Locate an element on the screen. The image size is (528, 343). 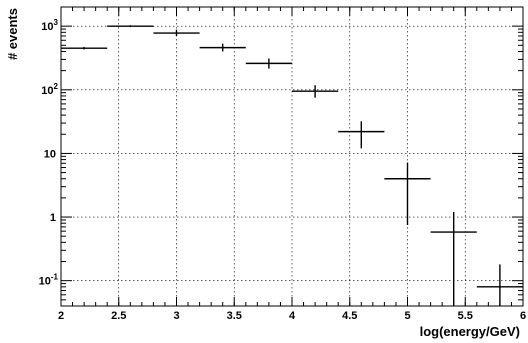
x-tick-label: 6 is located at coordinates (523, 316).